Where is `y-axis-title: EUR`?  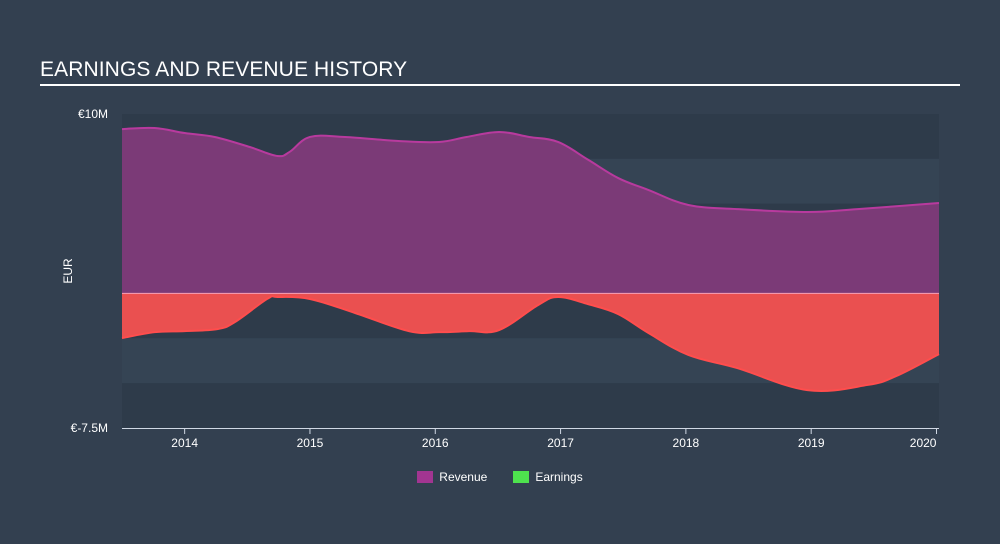 y-axis-title: EUR is located at coordinates (68, 271).